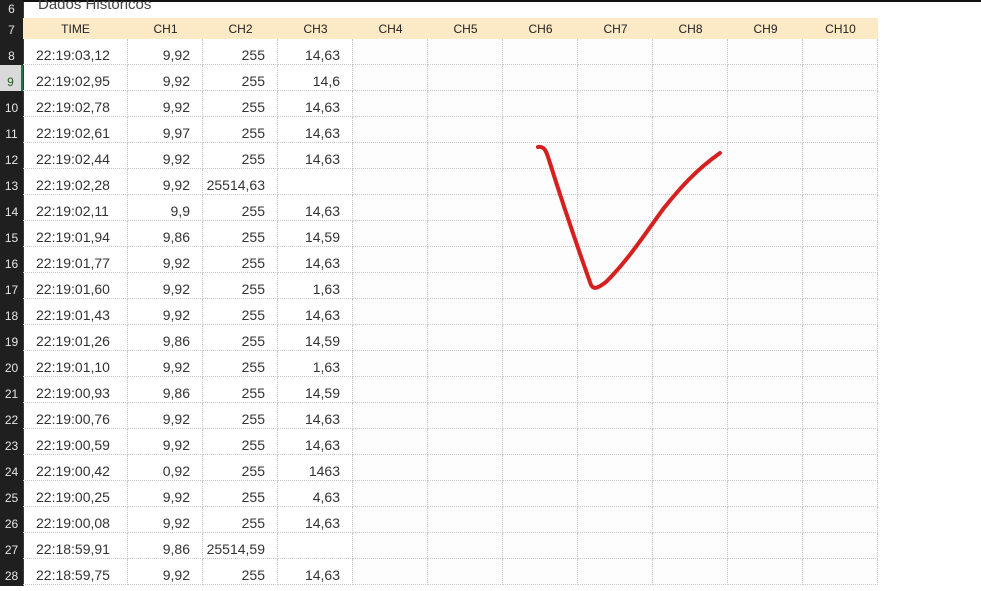 The image size is (981, 591). I want to click on row-number: 17, so click(11, 290).